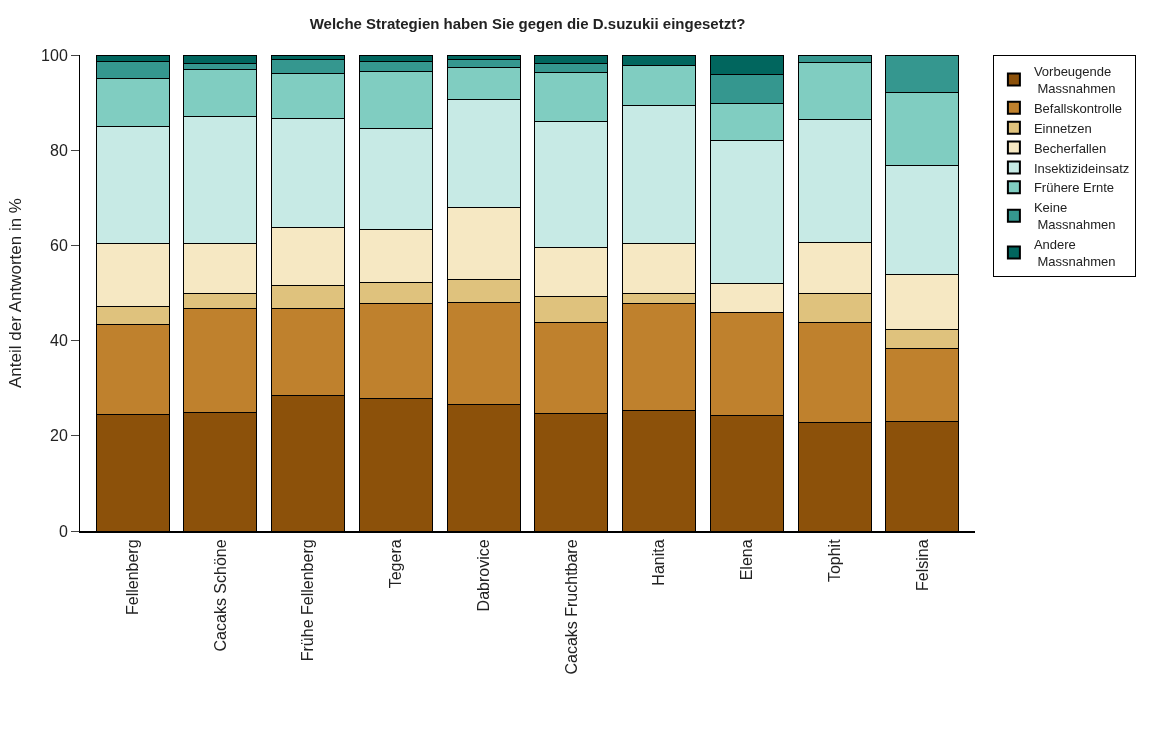 This screenshot has height=731, width=1165. I want to click on x-tick-label: Elena, so click(747, 560).